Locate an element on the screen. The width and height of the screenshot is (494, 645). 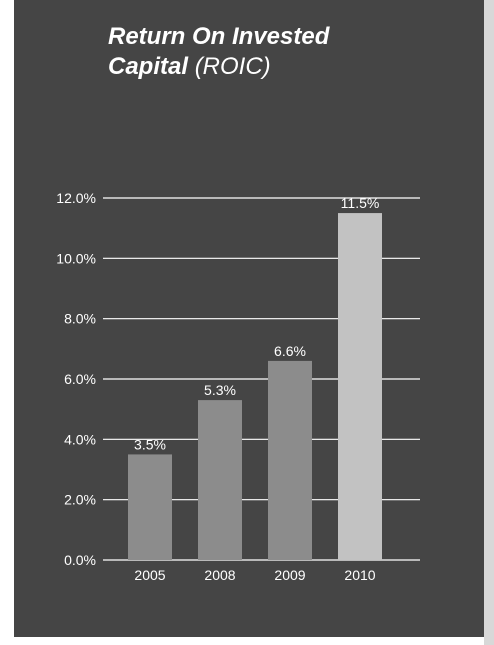
data-label: 5.3% is located at coordinates (220, 390).